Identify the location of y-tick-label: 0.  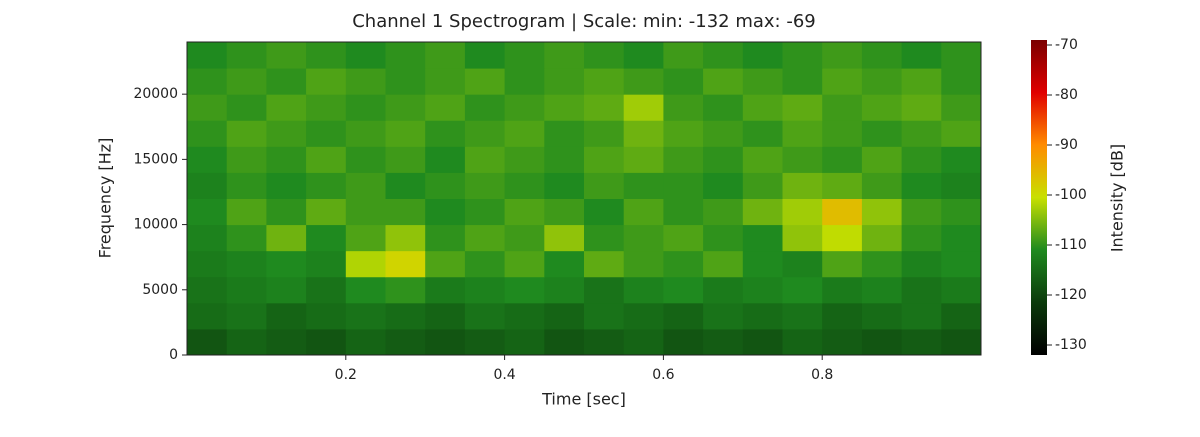
(173, 355).